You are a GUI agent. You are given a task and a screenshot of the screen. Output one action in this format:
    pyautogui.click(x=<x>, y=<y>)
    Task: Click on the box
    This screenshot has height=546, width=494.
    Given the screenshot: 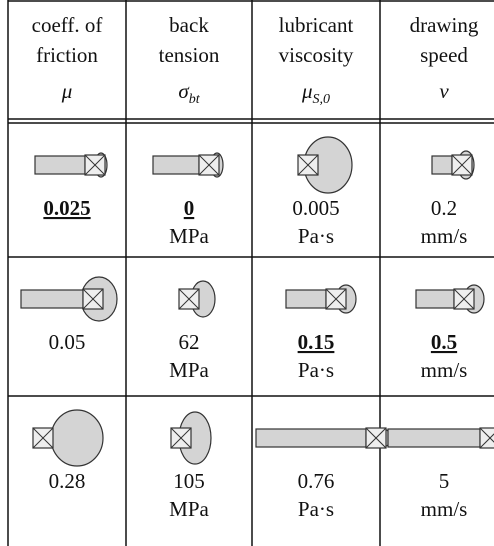 What is the action you would take?
    pyautogui.click(x=486, y=438)
    